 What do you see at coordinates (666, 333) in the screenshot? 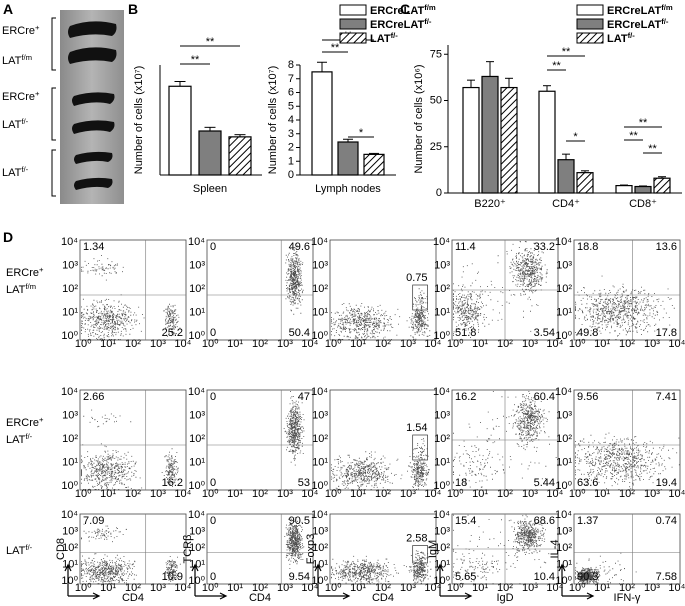
I see `quadrant-value: 17.8` at bounding box center [666, 333].